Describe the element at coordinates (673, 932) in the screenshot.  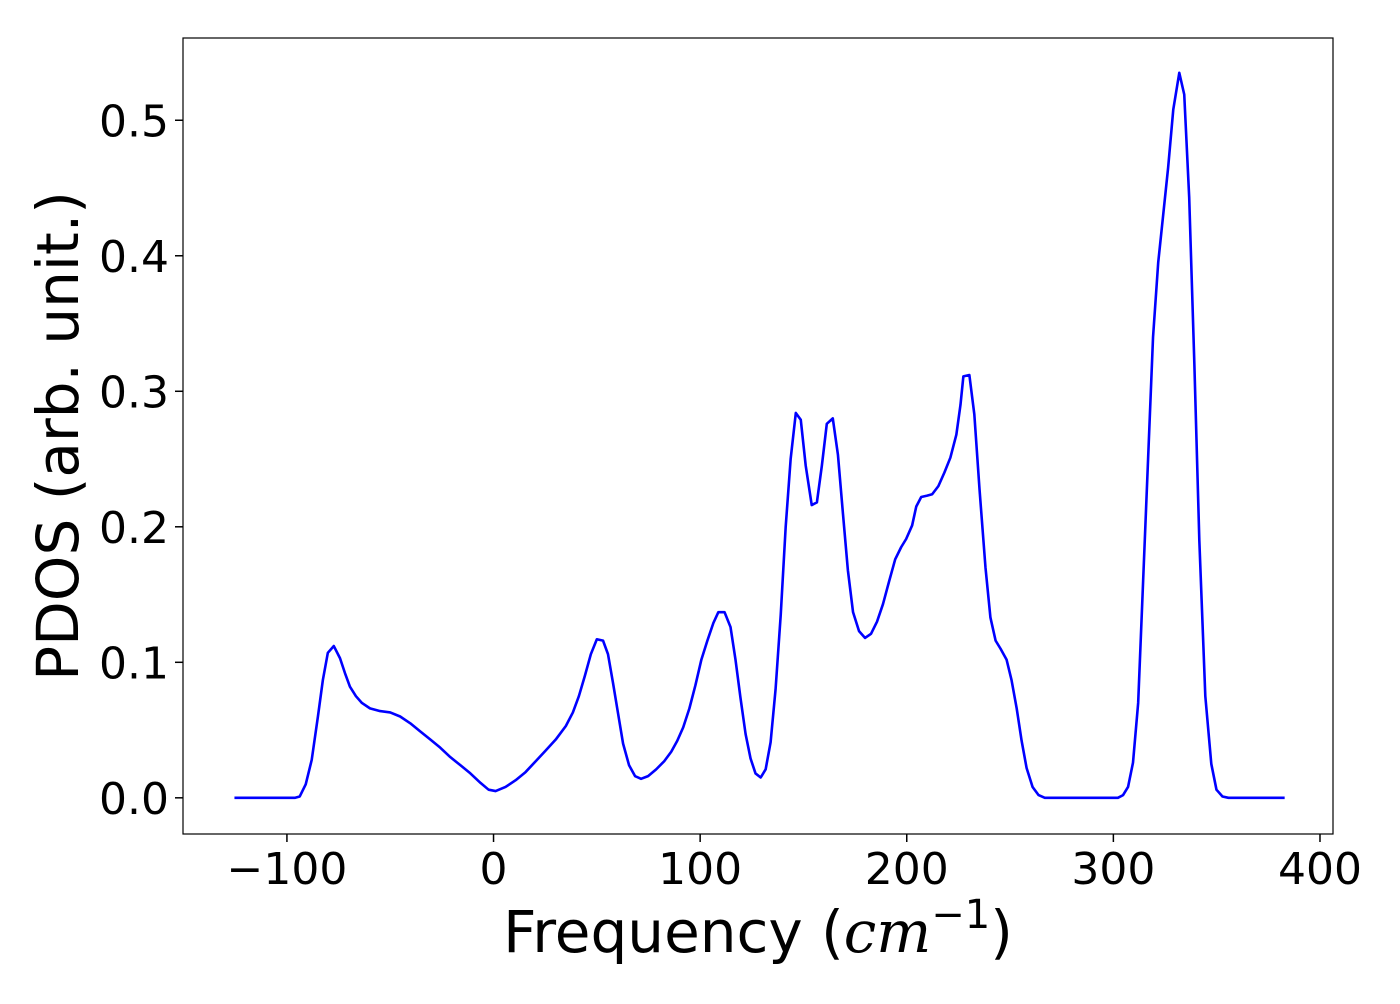
I see `x-label-text: Frequency (` at that location.